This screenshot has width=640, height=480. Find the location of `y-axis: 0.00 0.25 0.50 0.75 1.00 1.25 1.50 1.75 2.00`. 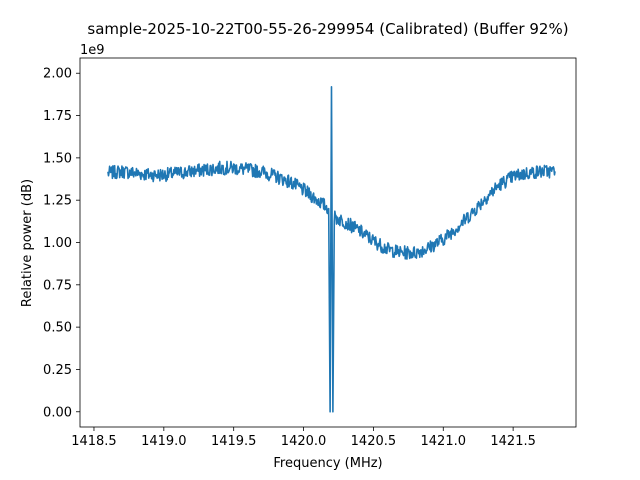

y-axis: 0.00 0.25 0.50 0.75 1.00 1.25 1.50 1.75 2.00 is located at coordinates (61, 243).